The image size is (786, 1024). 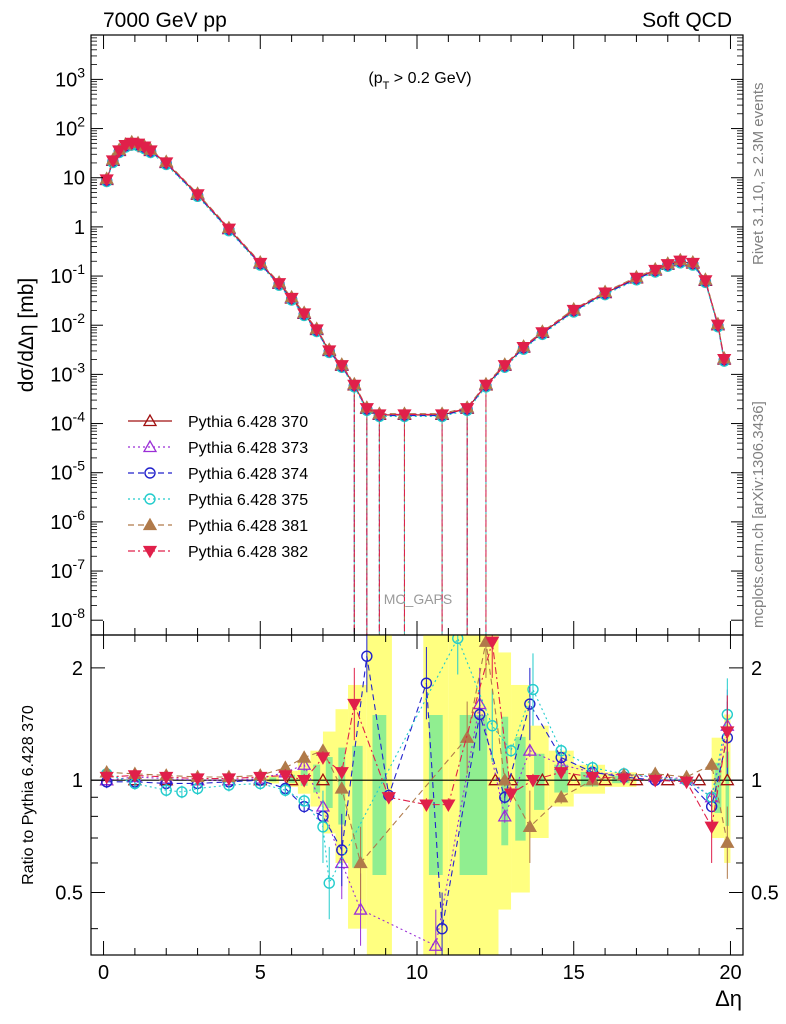 I want to click on ratio-y-tick-label-right: 1, so click(x=756, y=781).